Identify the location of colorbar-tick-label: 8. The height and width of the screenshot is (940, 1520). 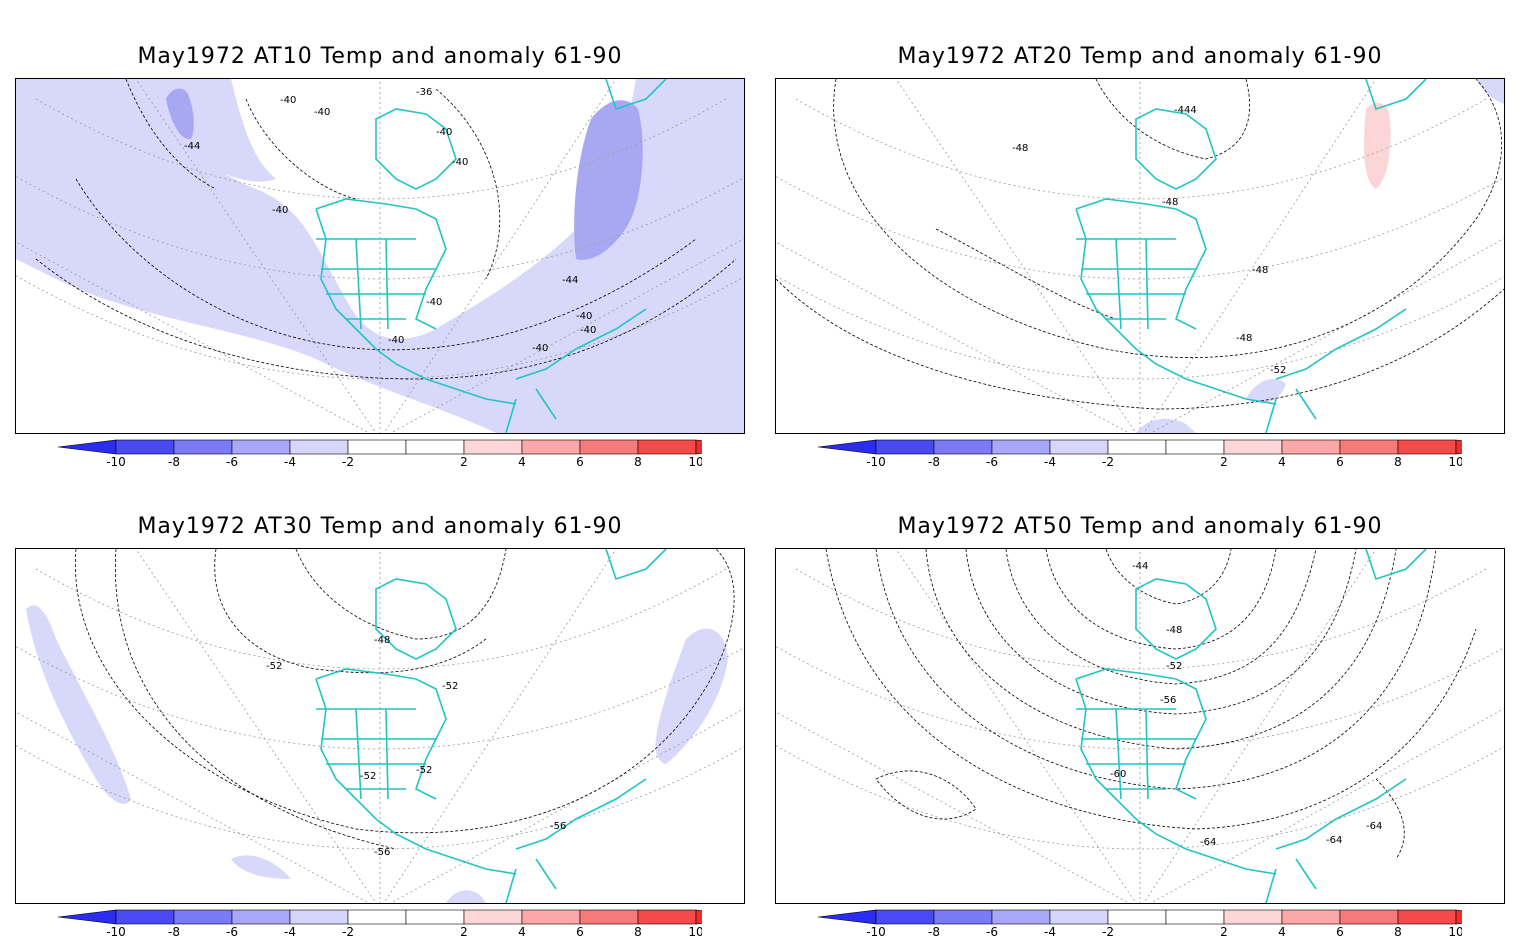
(1398, 932).